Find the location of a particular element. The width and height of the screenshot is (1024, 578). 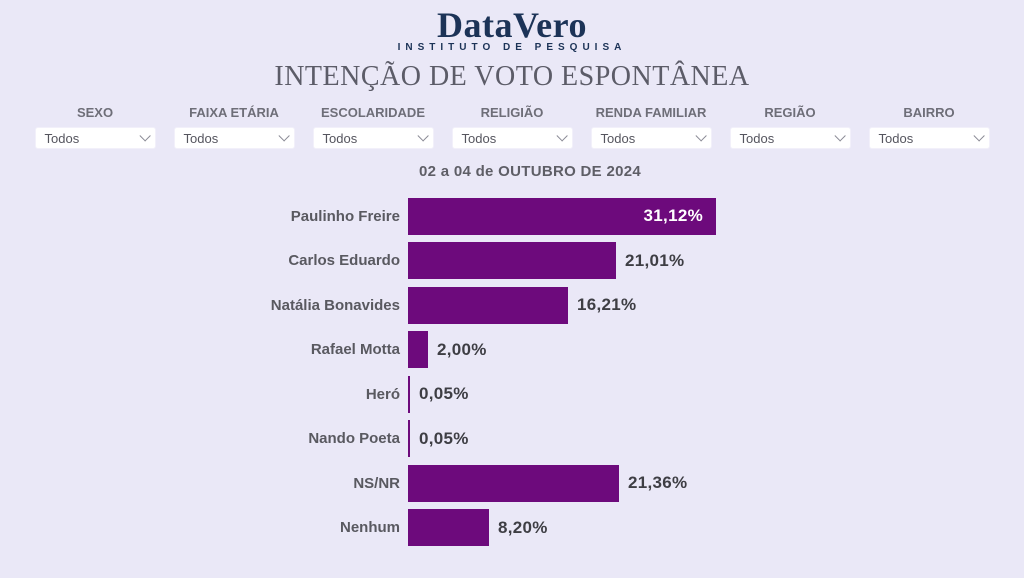

bar-track: 16,21% is located at coordinates (693, 305).